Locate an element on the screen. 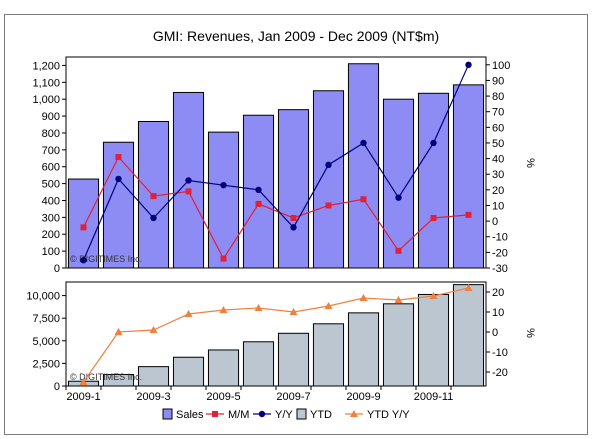  right-axis-label: % is located at coordinates (530, 333).